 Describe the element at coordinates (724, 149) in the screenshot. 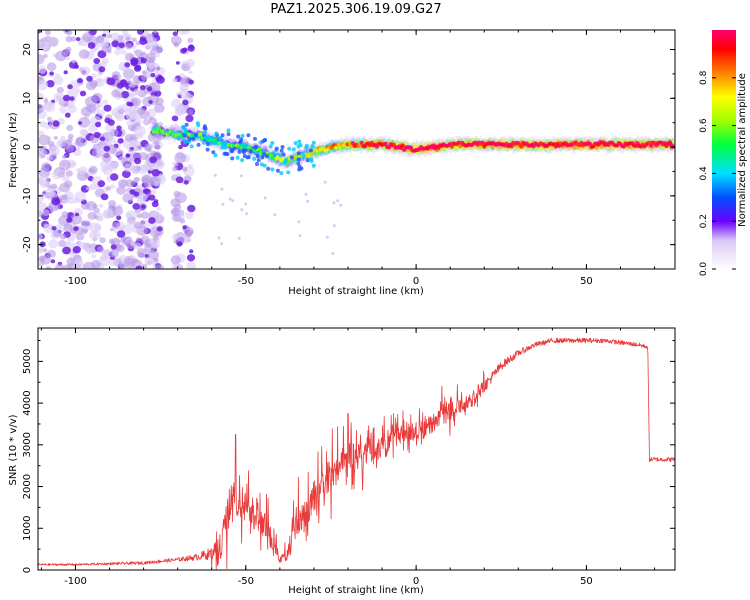

I see `colorbar-gradient` at that location.